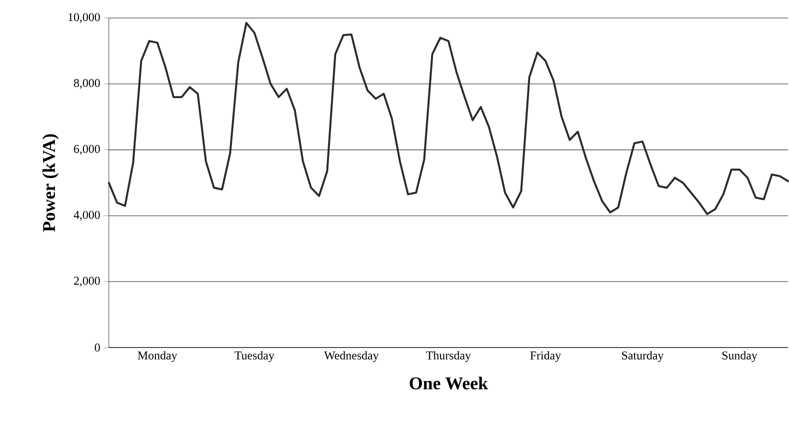 Image resolution: width=789 pixels, height=427 pixels. I want to click on y-tick-label: 10,000, so click(84, 17).